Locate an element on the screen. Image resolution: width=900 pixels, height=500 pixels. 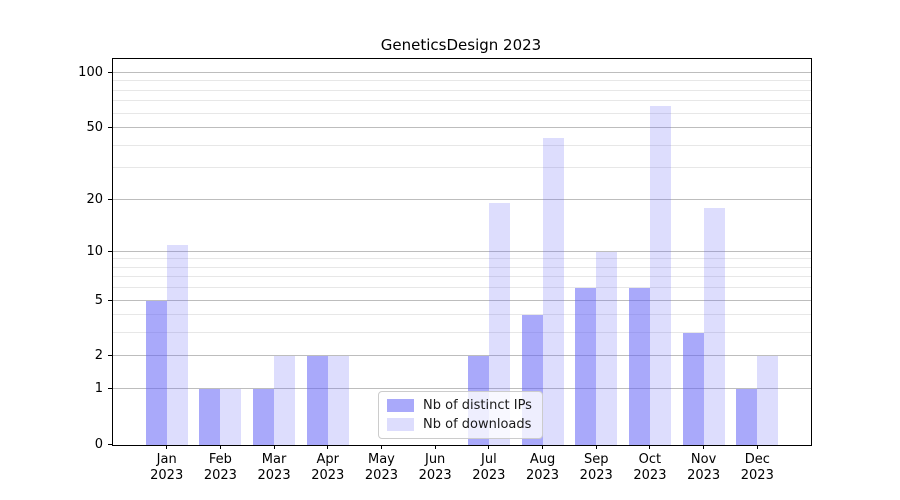
legend-swatch-distinct-ips is located at coordinates (400, 405).